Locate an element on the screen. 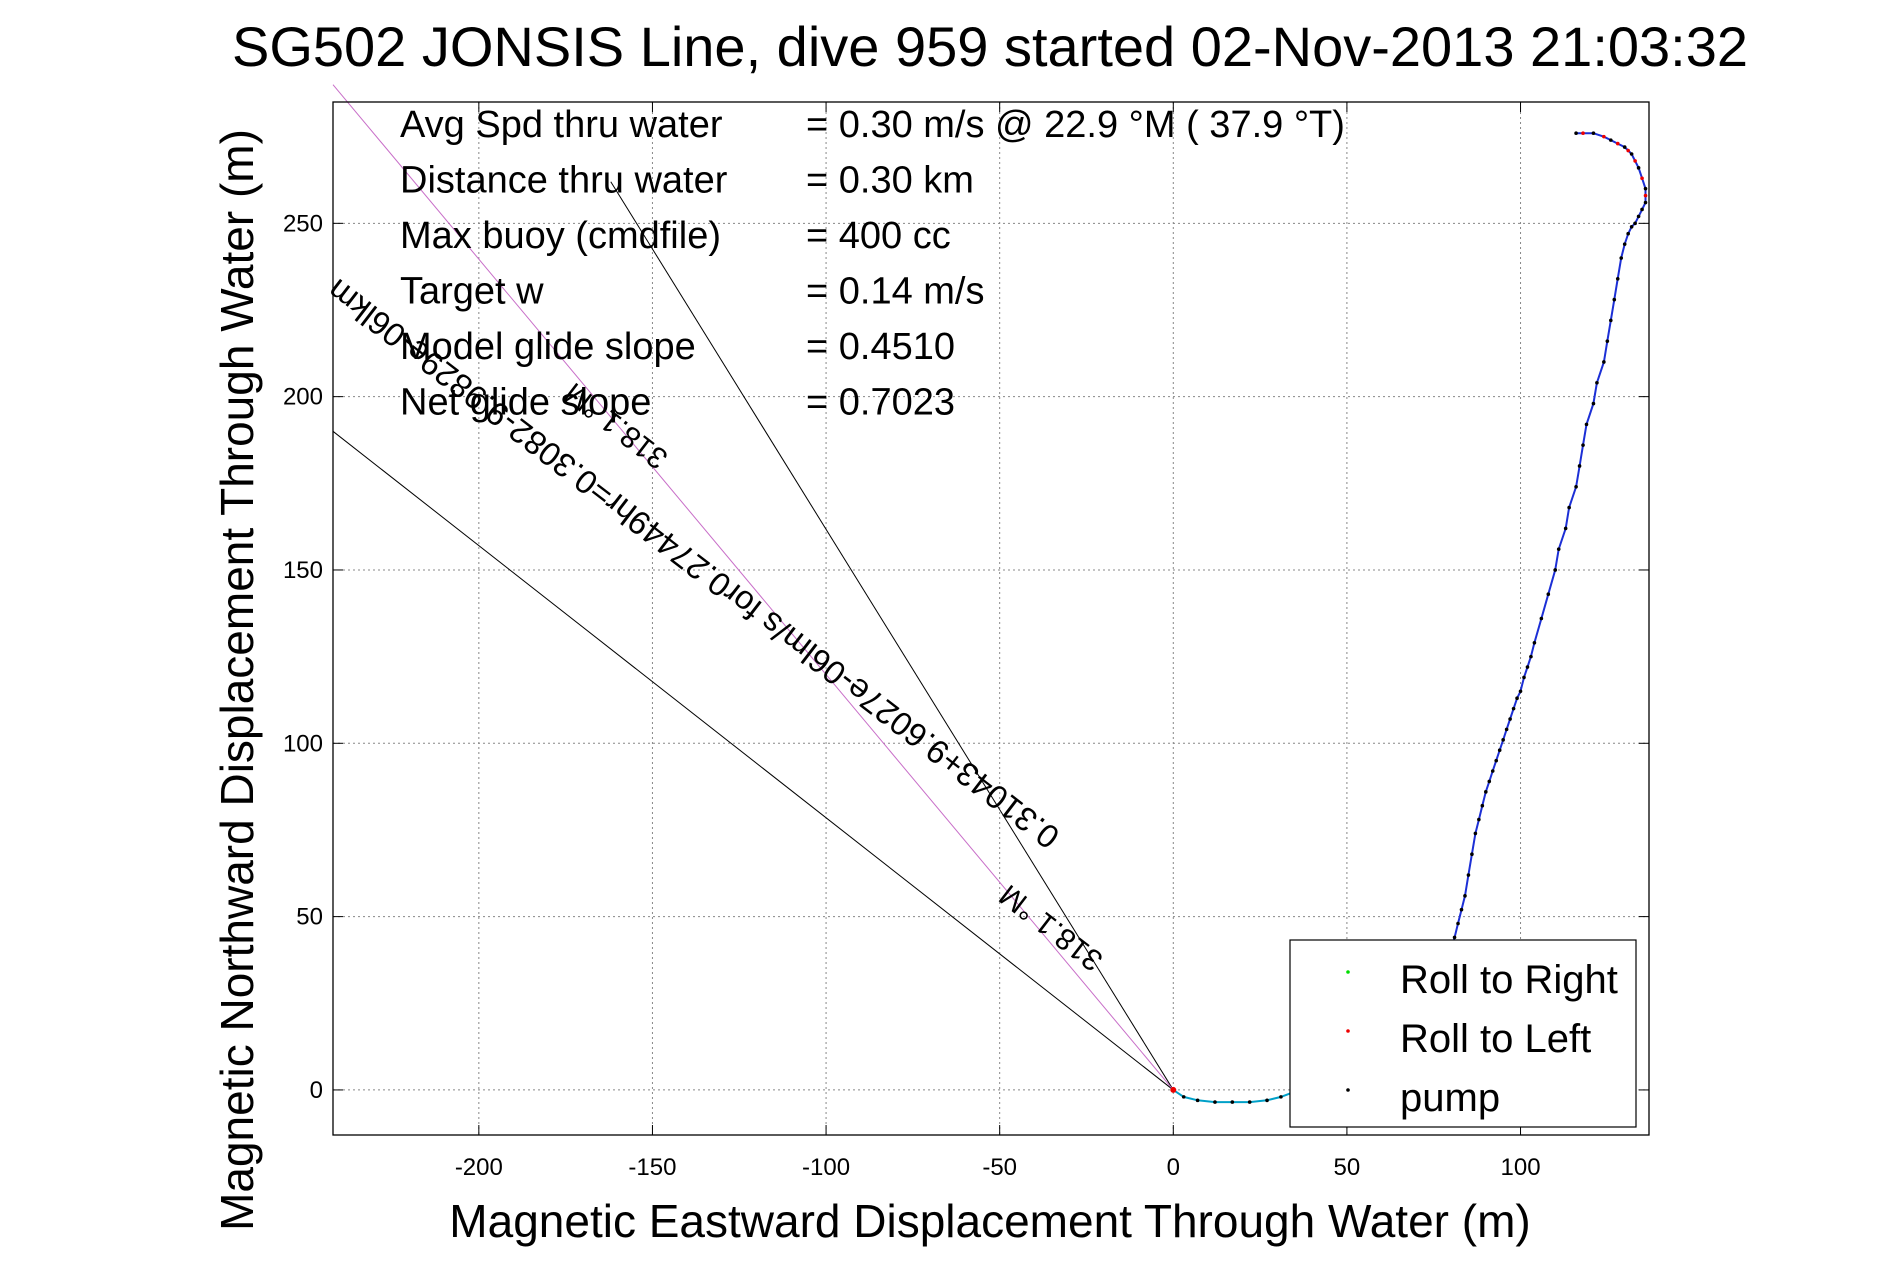 The image size is (1891, 1262). y-tick-label: 50 is located at coordinates (309, 917).